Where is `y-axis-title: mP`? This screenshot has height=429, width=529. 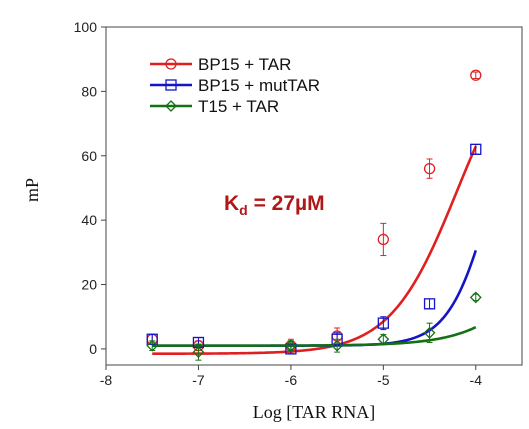 y-axis-title: mP is located at coordinates (32, 190).